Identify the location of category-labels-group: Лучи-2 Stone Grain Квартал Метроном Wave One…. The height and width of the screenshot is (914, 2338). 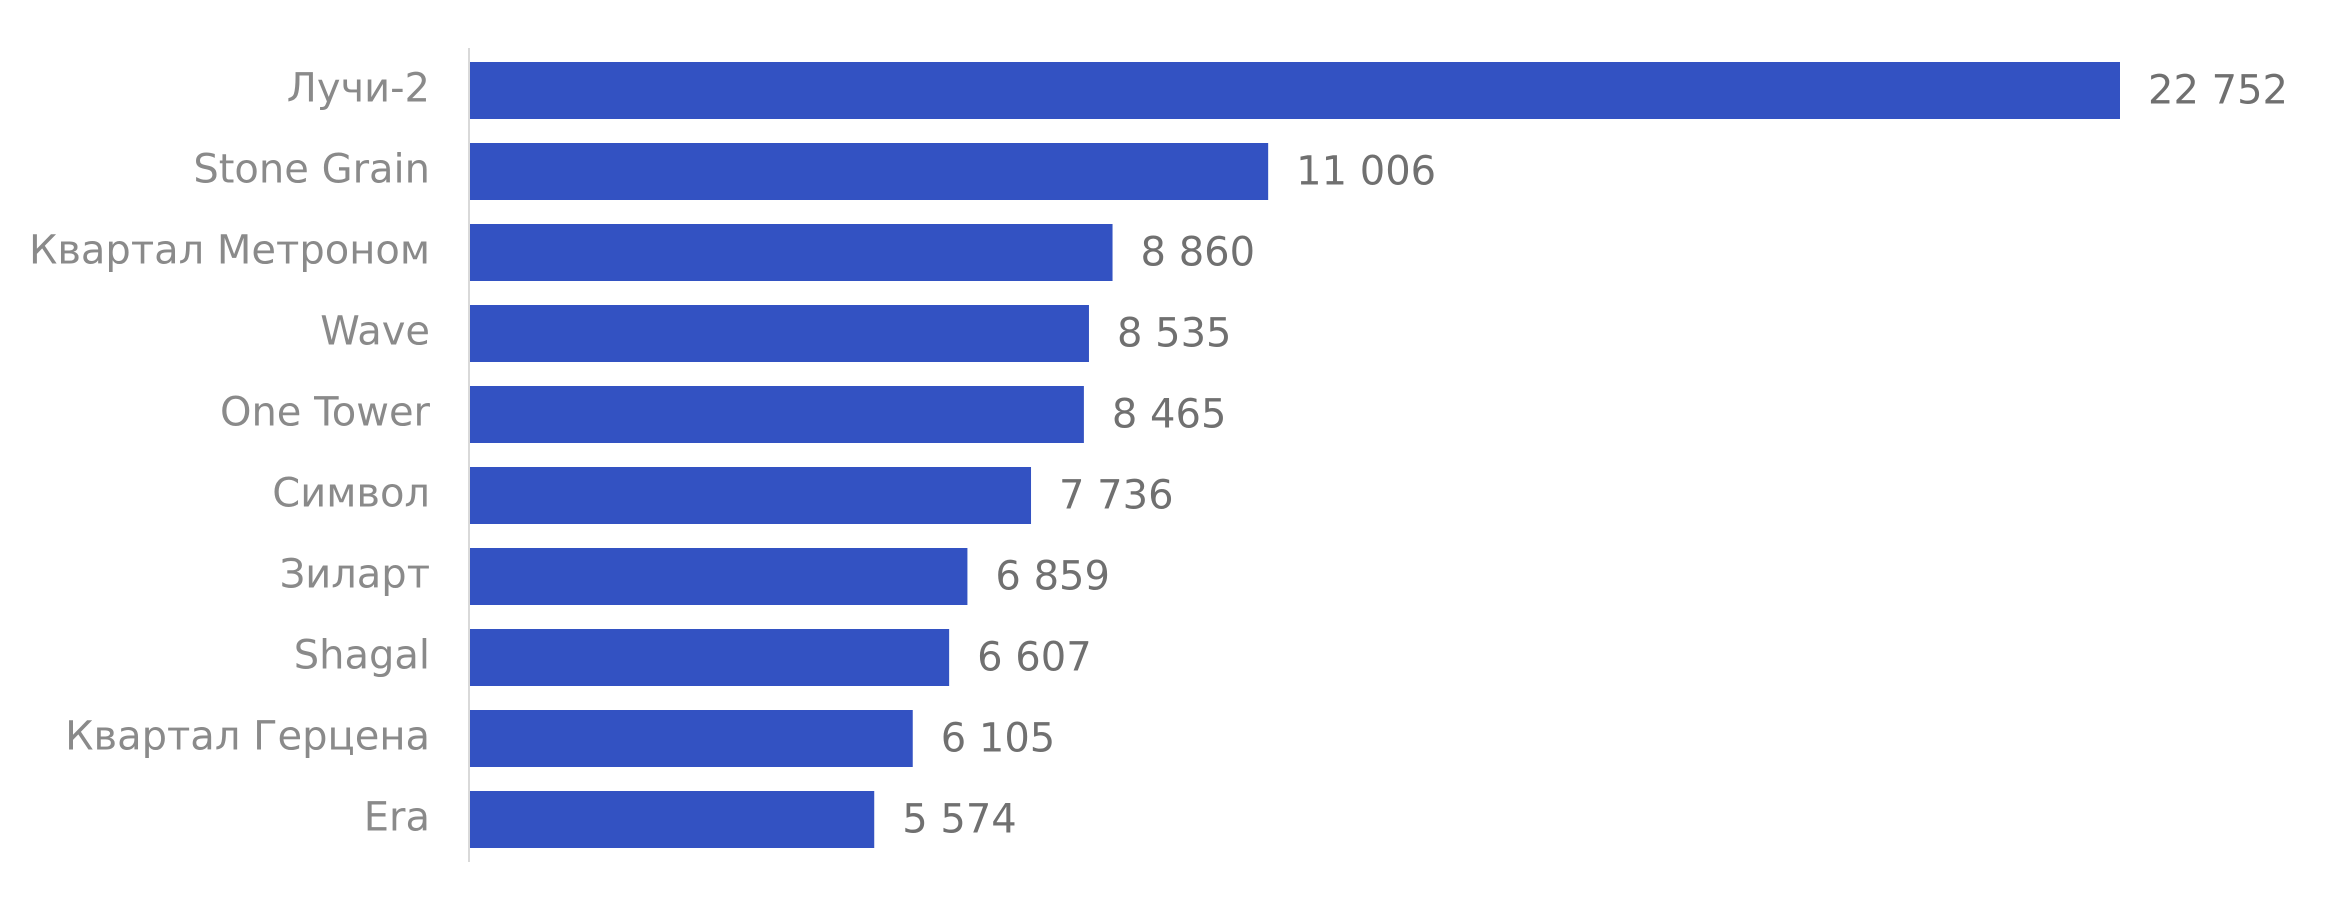
(230, 453).